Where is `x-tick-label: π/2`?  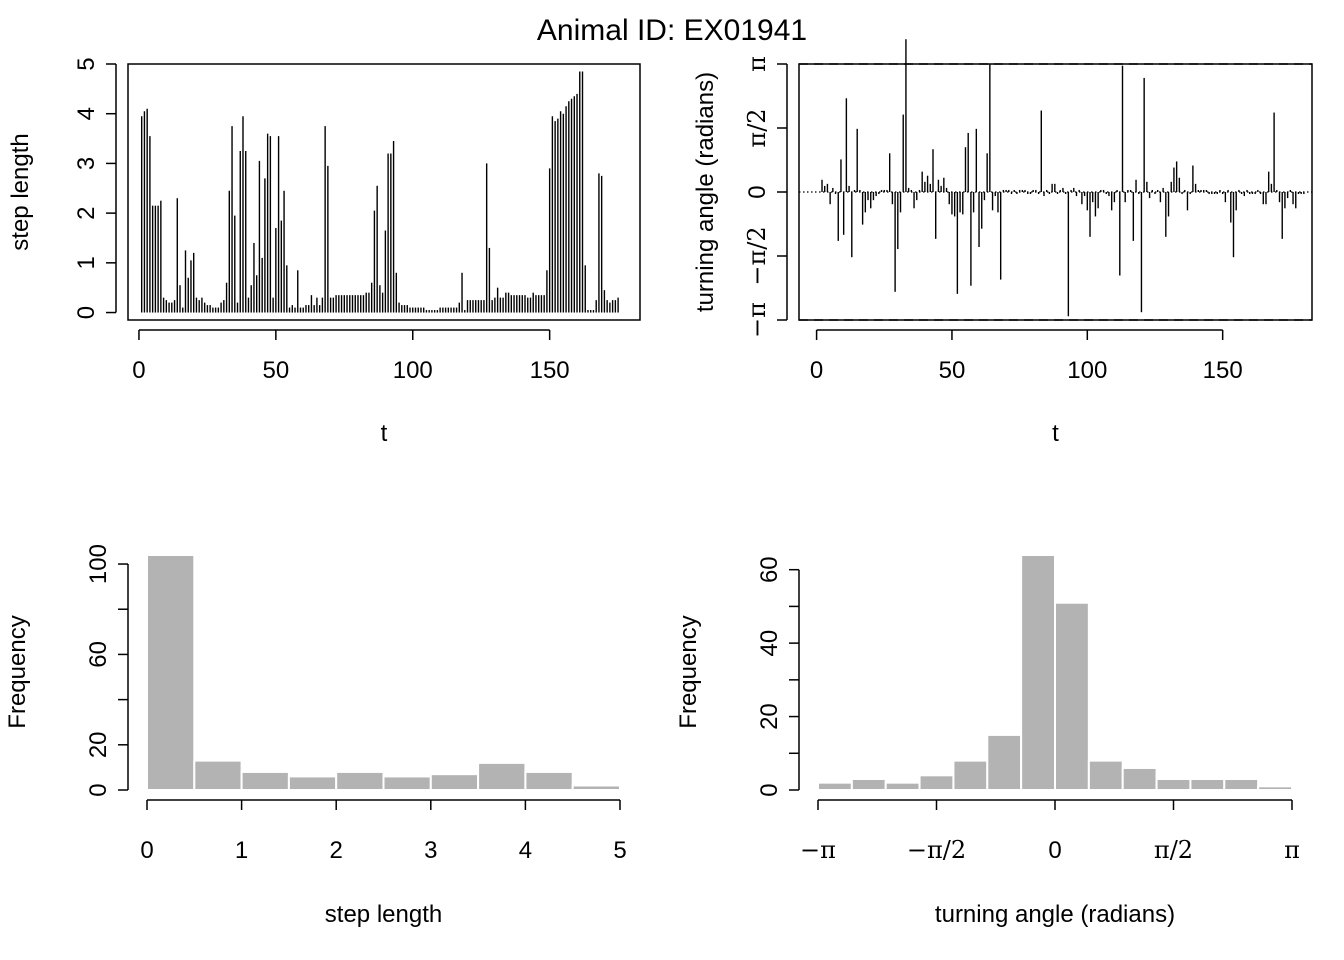 x-tick-label: π/2 is located at coordinates (1173, 850).